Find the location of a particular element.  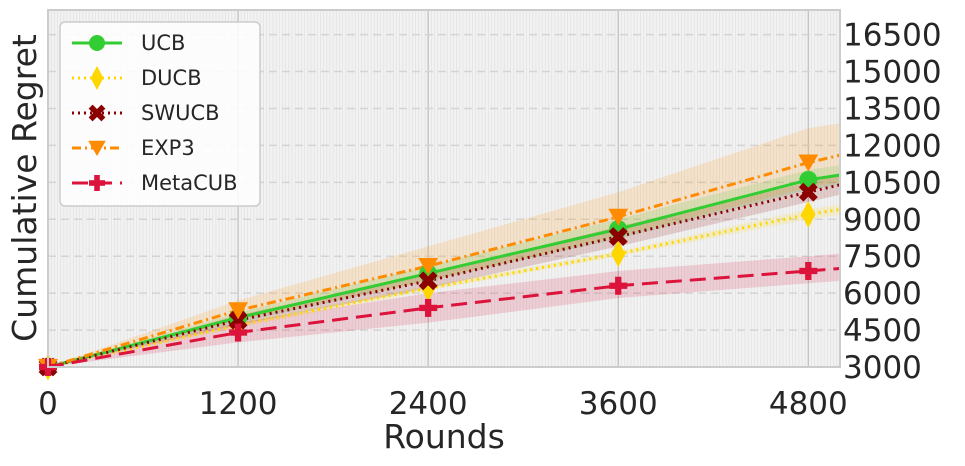

y-tick-label: 3000 is located at coordinates (882, 368).